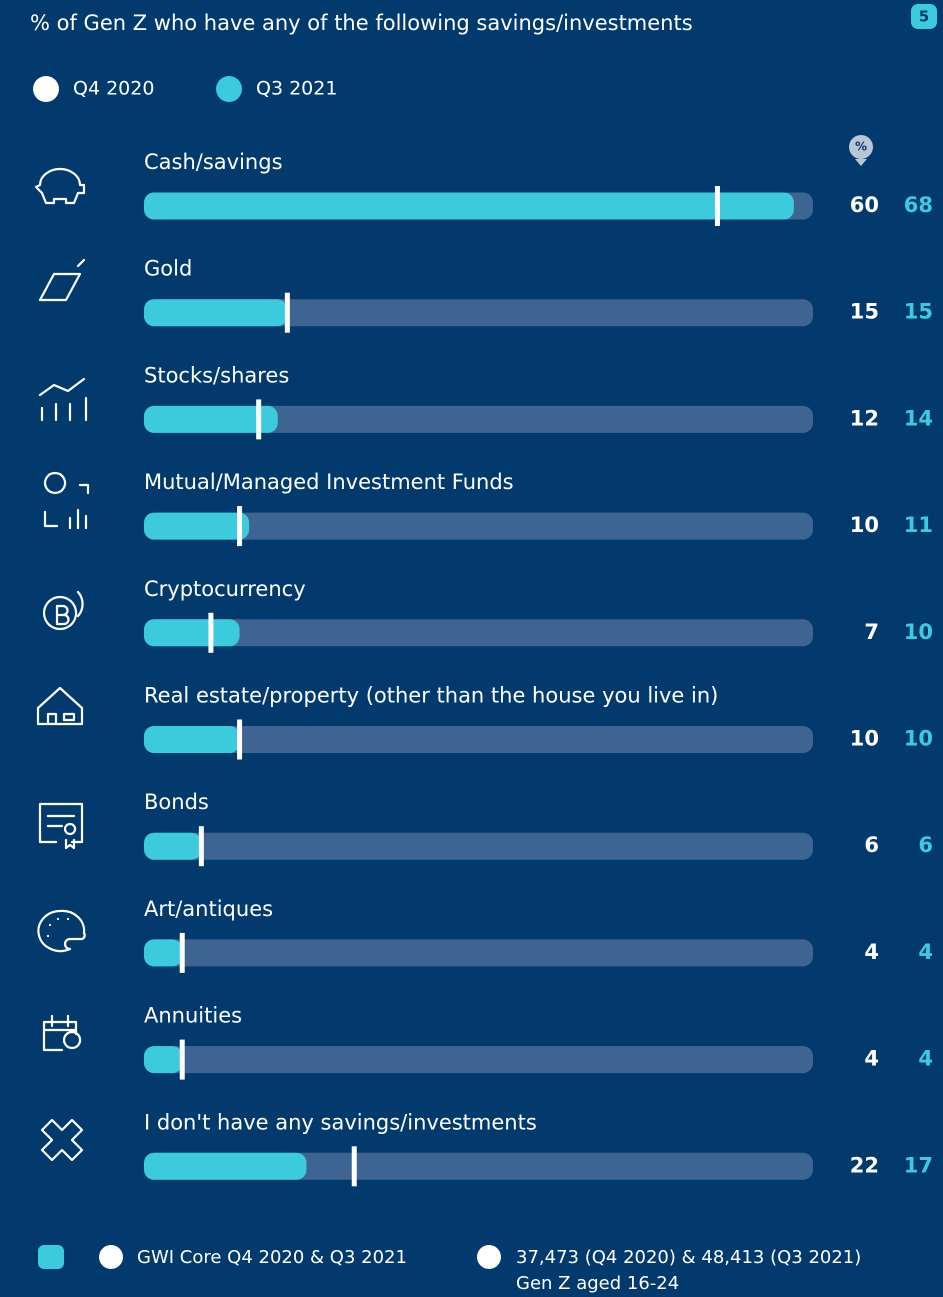 This screenshot has height=1297, width=943. Describe the element at coordinates (296, 89) in the screenshot. I see `legend-label: Q3 2021` at that location.